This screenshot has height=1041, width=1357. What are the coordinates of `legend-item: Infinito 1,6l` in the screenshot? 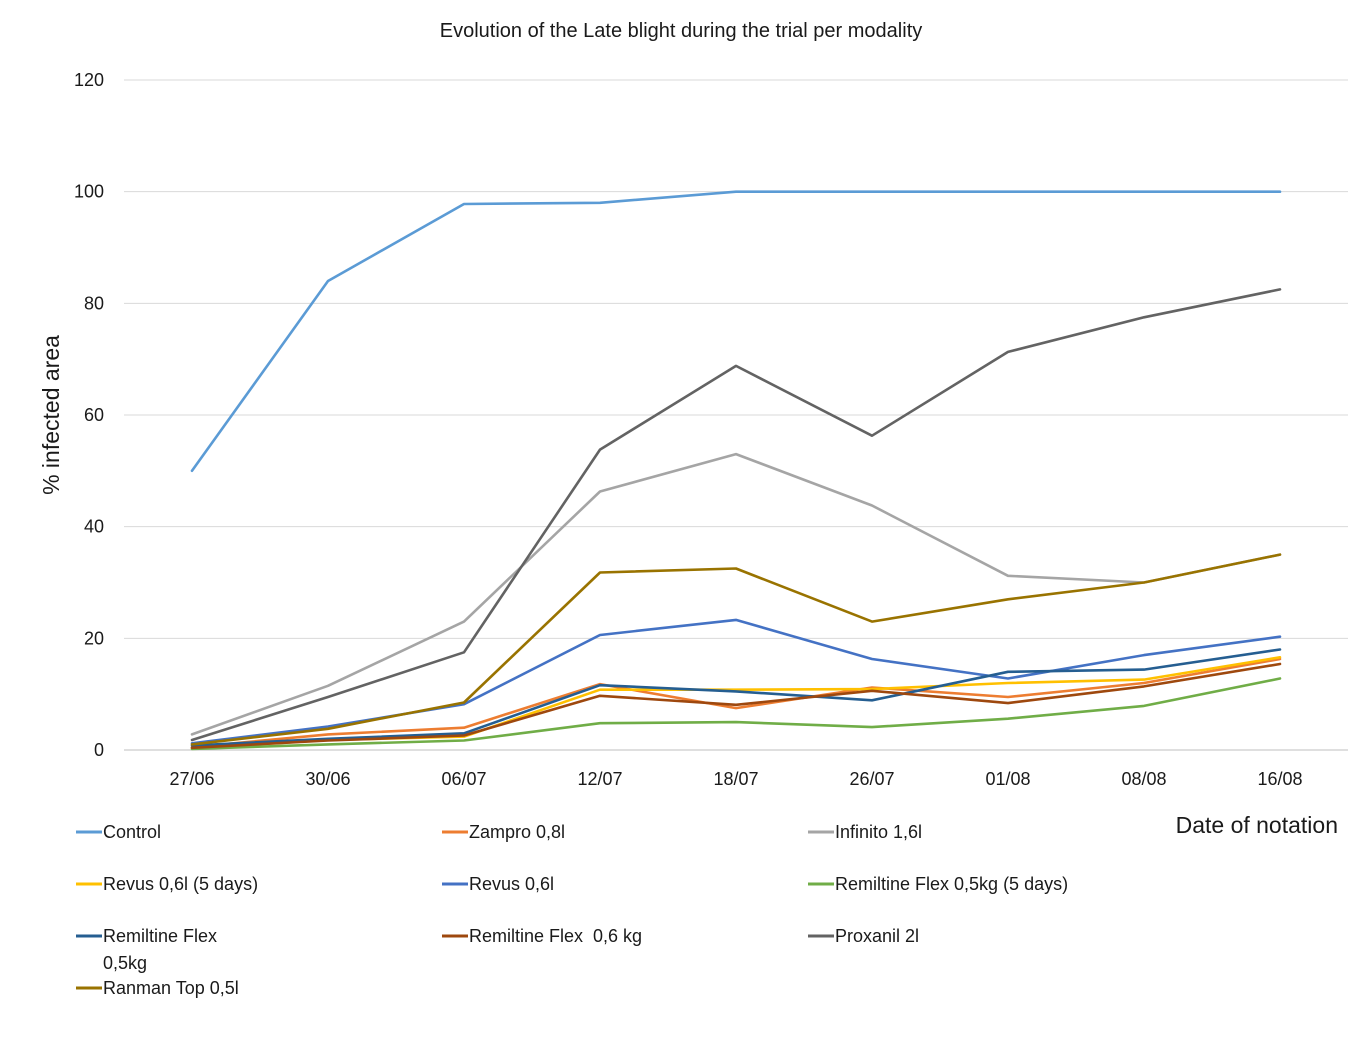 It's located at (865, 832).